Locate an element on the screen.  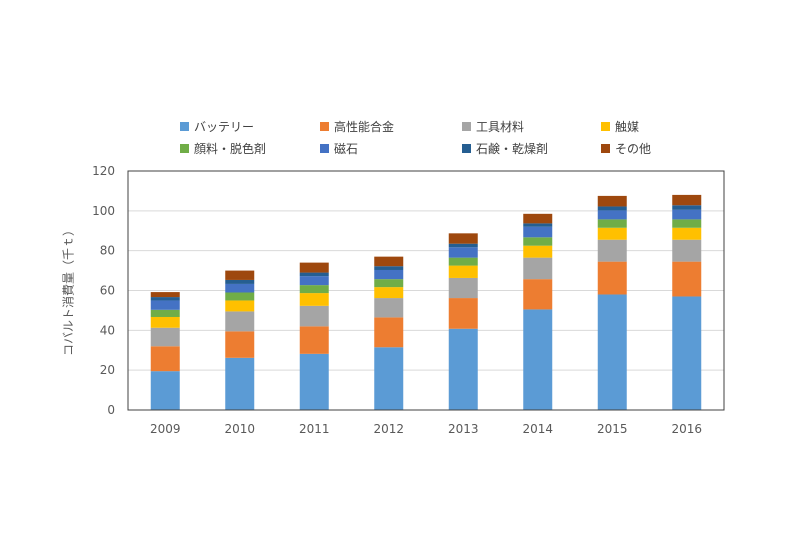
legend-label: 高性能合金 is located at coordinates (364, 127).